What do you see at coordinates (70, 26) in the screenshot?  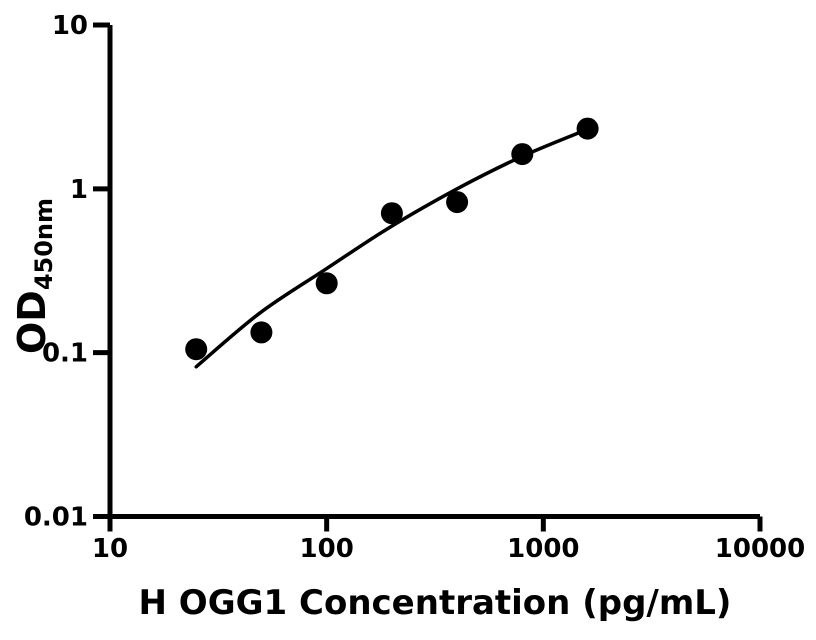 I see `y-tick-label: 10` at bounding box center [70, 26].